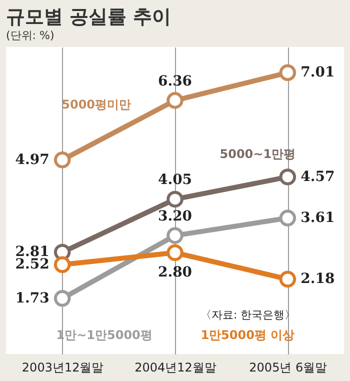 This screenshot has height=381, width=350. Describe the element at coordinates (175, 216) in the screenshot. I see `data-label: 3.20` at that location.